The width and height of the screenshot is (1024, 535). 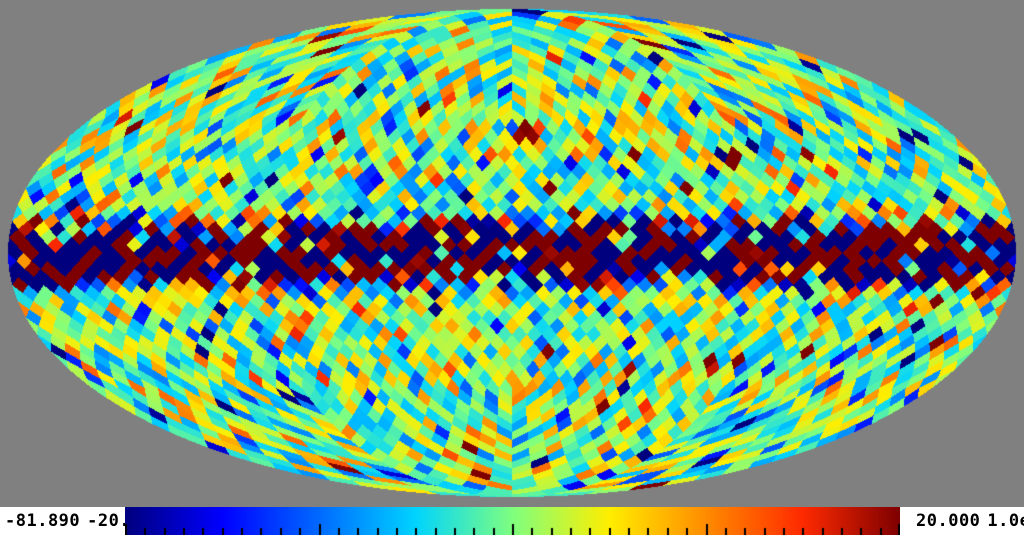 What do you see at coordinates (948, 521) in the screenshot?
I see `colorbar-vmax-label: 20.000` at bounding box center [948, 521].